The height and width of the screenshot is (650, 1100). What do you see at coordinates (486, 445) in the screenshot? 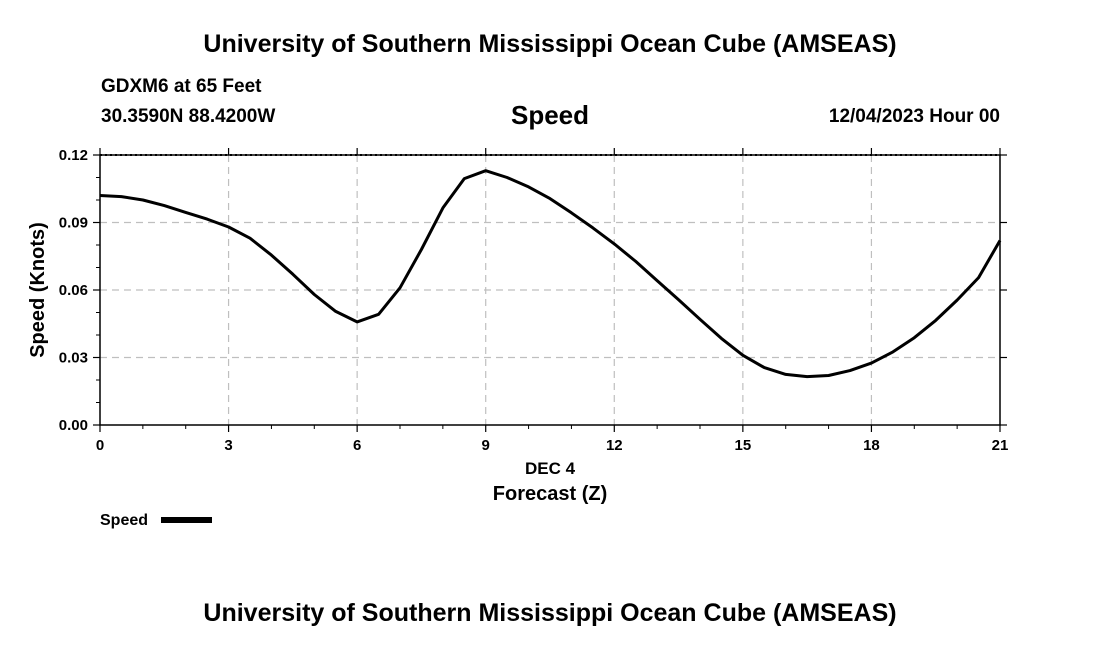
I see `x-tick-label: 9` at bounding box center [486, 445].